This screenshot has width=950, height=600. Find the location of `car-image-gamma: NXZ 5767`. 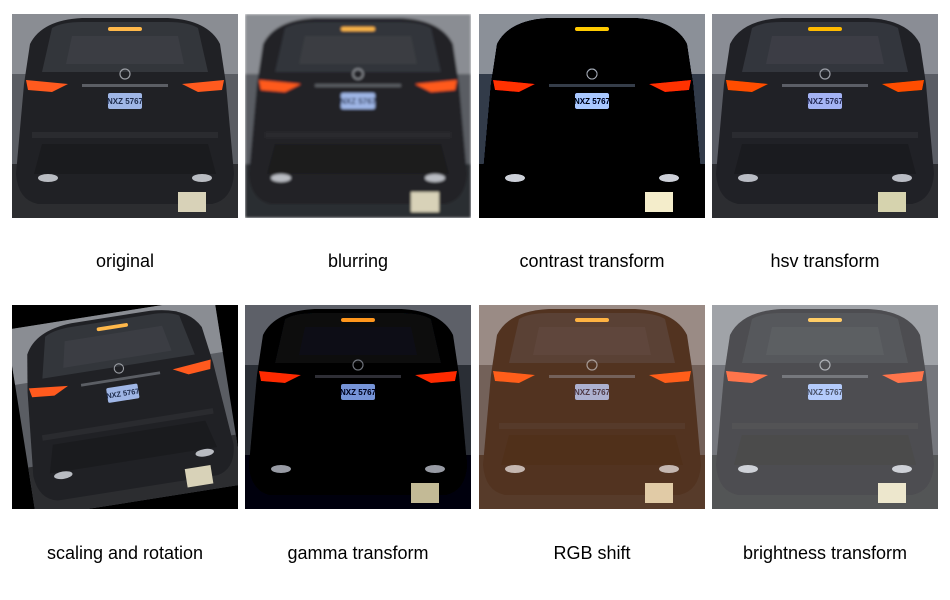

car-image-gamma: NXZ 5767 is located at coordinates (358, 407).